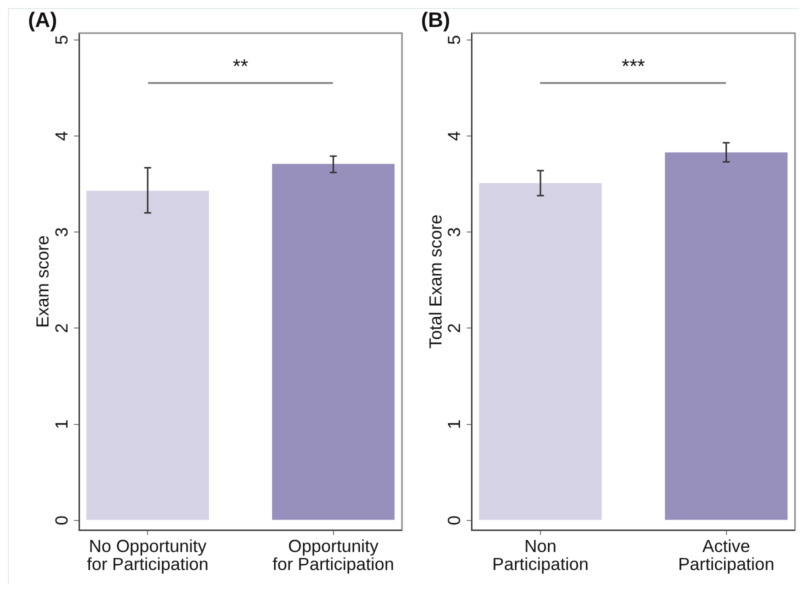 This screenshot has height=592, width=807. Describe the element at coordinates (726, 555) in the screenshot. I see `x-tick-label: Active Participation` at that location.